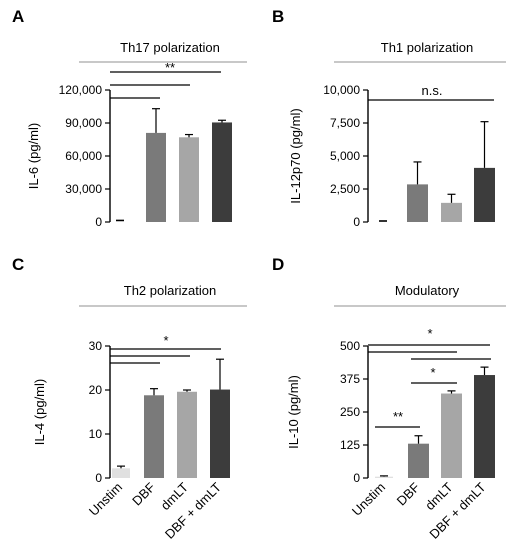 The height and width of the screenshot is (554, 510). Describe the element at coordinates (345, 189) in the screenshot. I see `y-tick-label: 2,500` at that location.